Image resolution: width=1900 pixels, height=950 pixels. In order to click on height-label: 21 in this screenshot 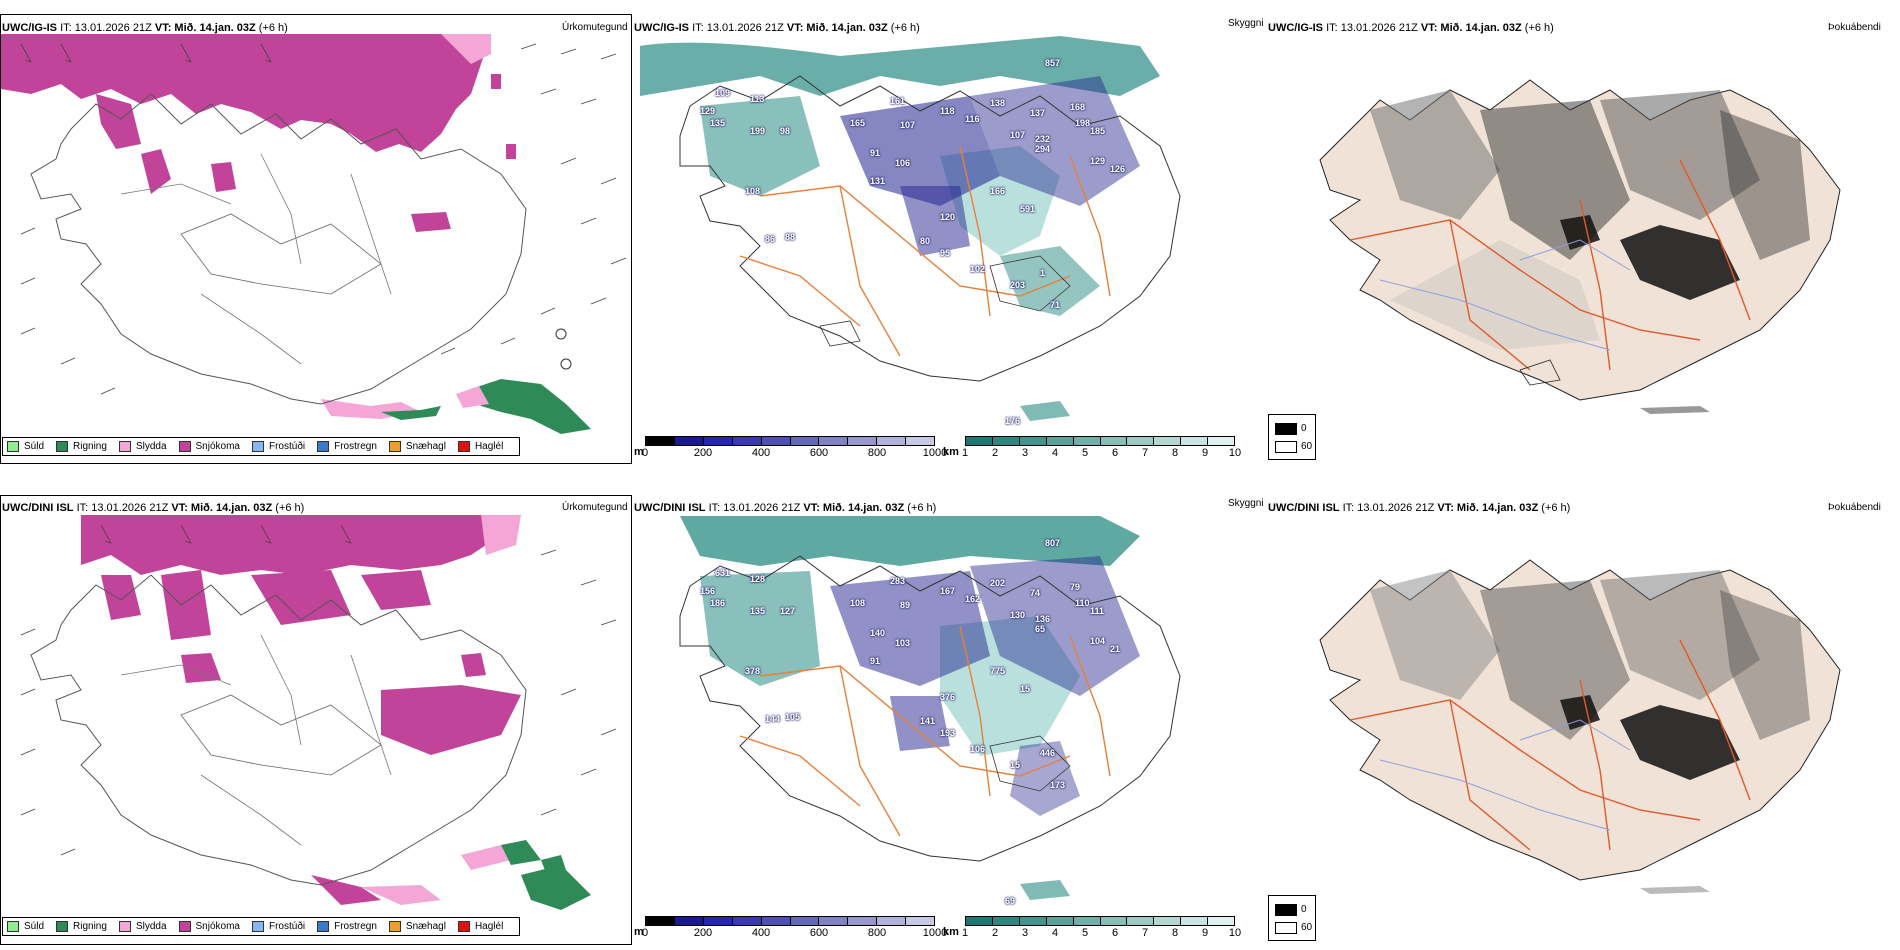, I will do `click(1115, 649)`.